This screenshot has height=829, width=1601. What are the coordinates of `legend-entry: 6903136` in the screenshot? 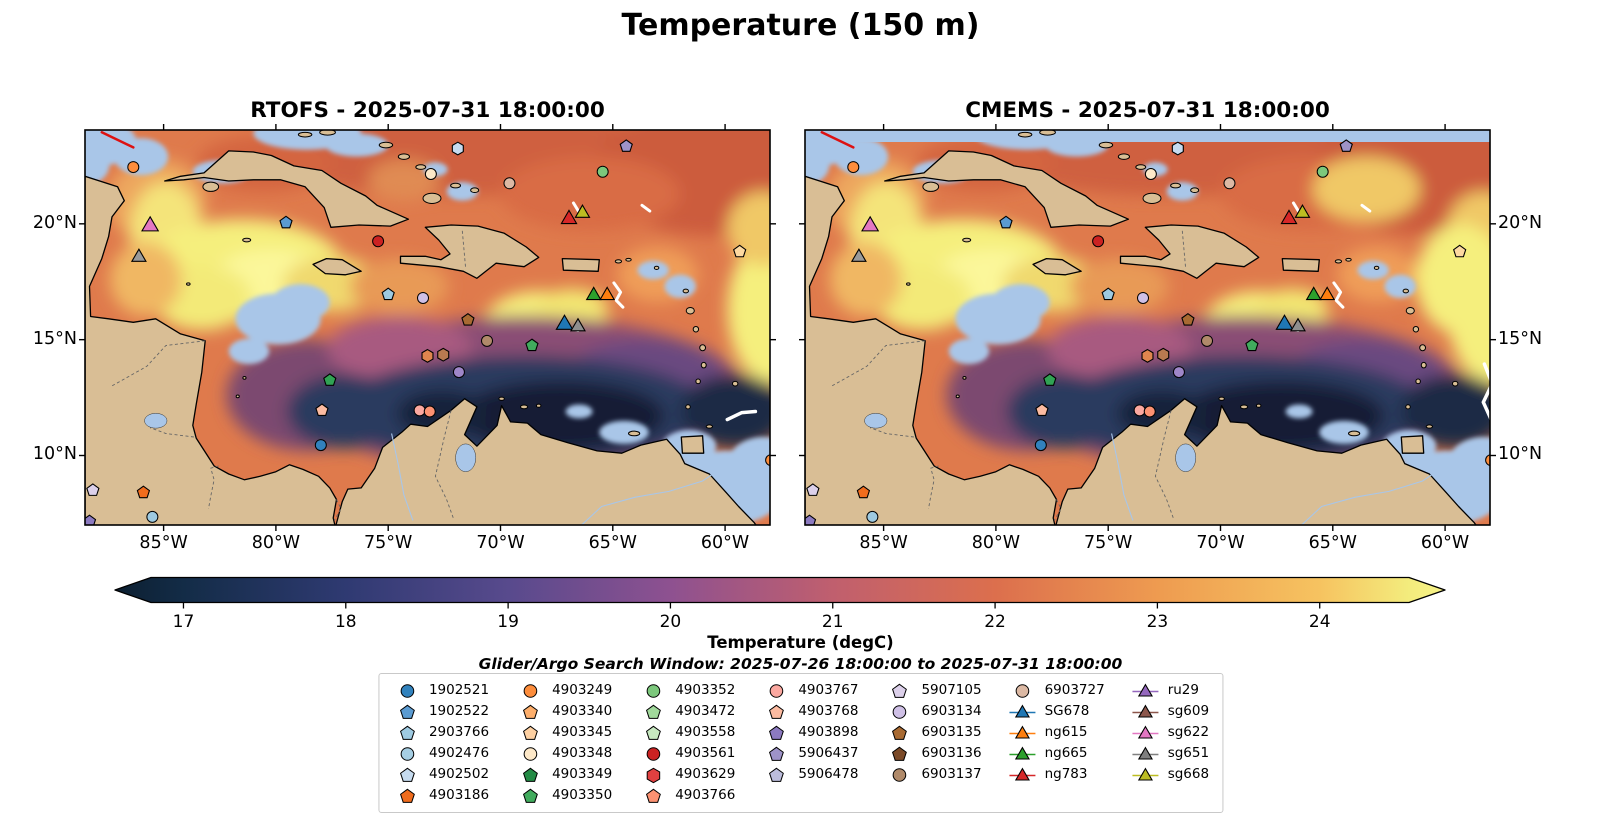 It's located at (933, 753).